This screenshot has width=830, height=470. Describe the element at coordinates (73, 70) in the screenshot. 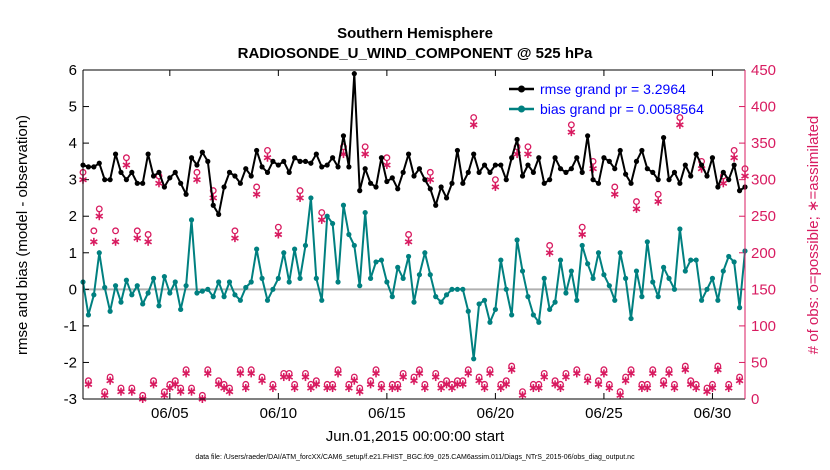

I see `left-y-tick-label: 6` at that location.